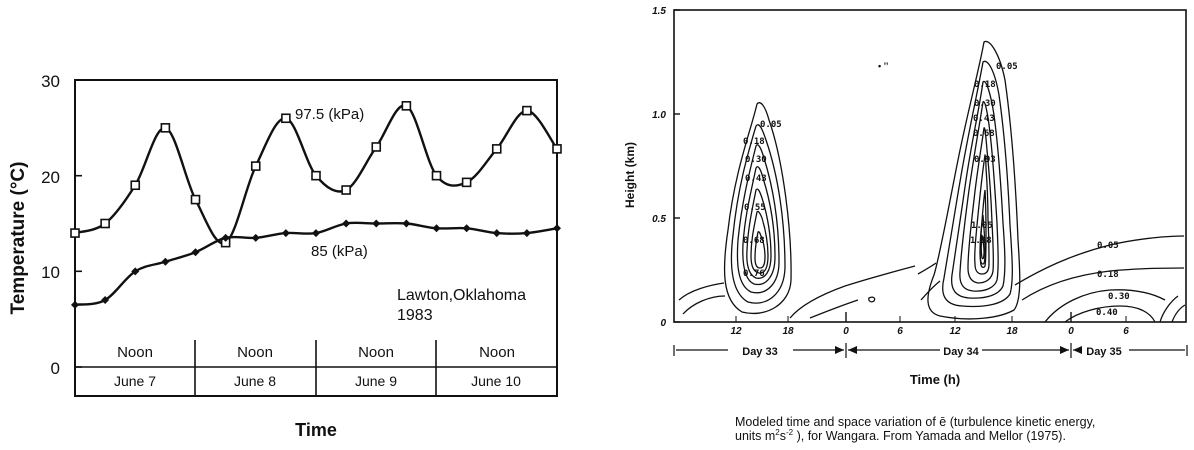 This screenshot has width=1194, height=450. I want to click on y-tick-label: 0.5, so click(659, 219).